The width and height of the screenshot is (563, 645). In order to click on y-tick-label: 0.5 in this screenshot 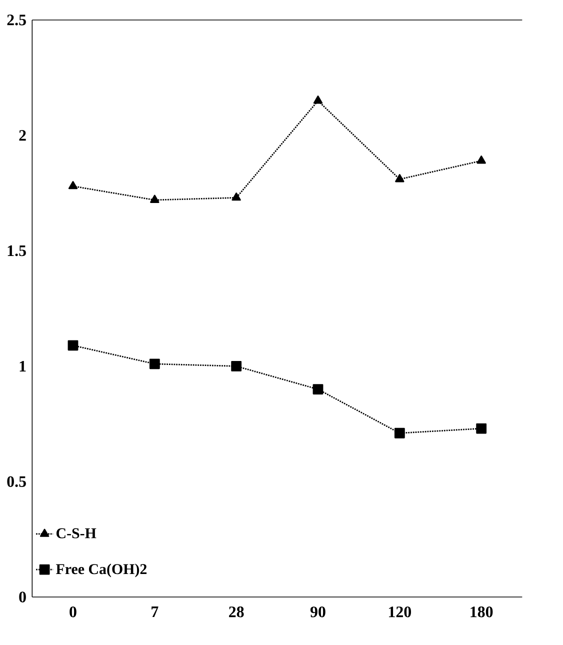, I will do `click(16, 482)`.